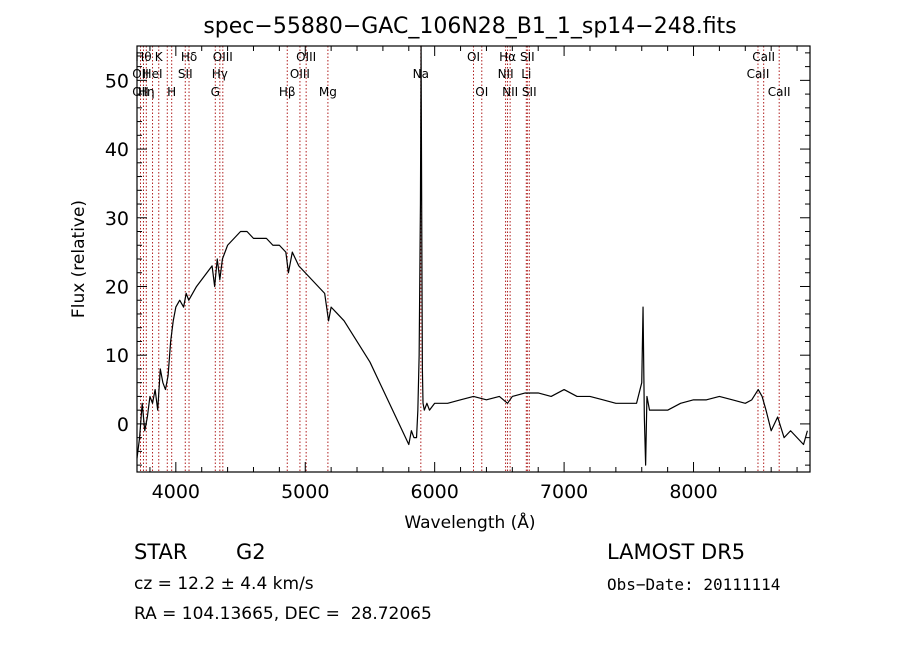  What do you see at coordinates (287, 92) in the screenshot?
I see `spectral-line-label: Hβ` at bounding box center [287, 92].